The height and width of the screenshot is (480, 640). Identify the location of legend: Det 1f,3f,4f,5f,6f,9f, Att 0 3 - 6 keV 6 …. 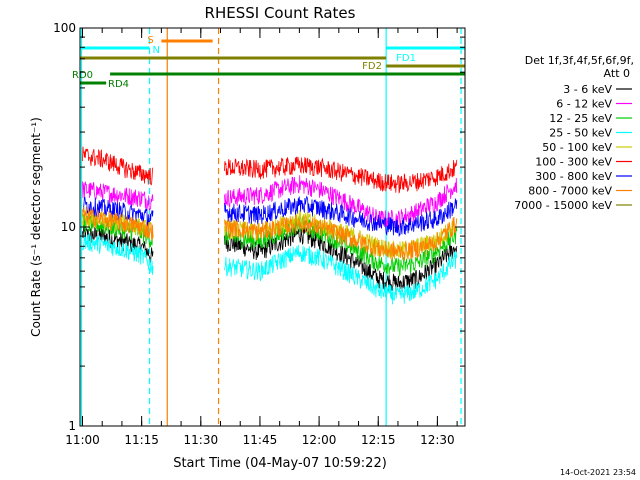
(574, 133).